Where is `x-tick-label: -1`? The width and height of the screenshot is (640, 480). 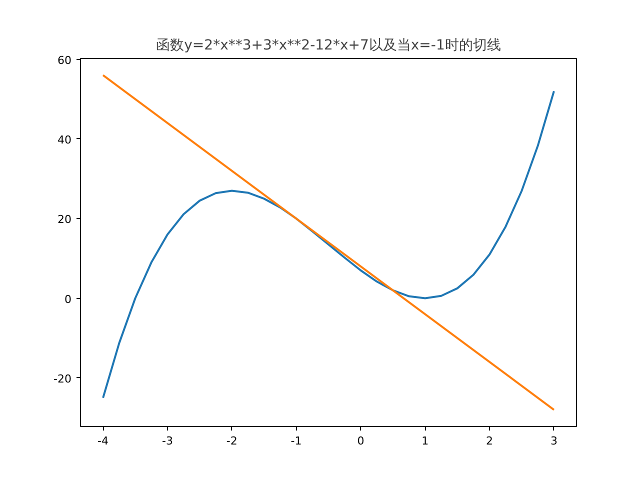
x-tick-label: -1 is located at coordinates (296, 441).